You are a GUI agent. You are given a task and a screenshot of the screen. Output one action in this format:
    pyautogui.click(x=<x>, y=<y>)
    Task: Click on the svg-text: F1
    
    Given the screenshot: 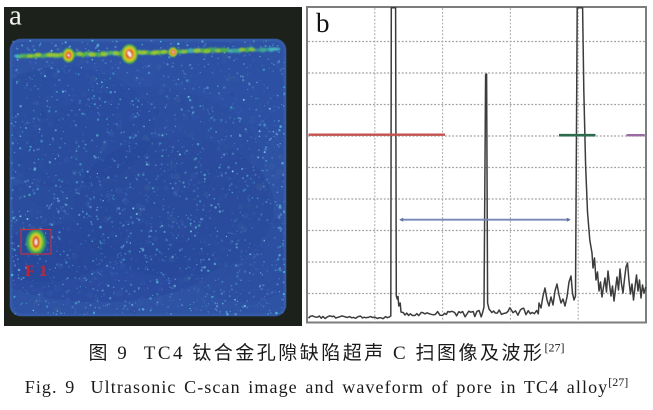 What is the action you would take?
    pyautogui.click(x=38, y=271)
    